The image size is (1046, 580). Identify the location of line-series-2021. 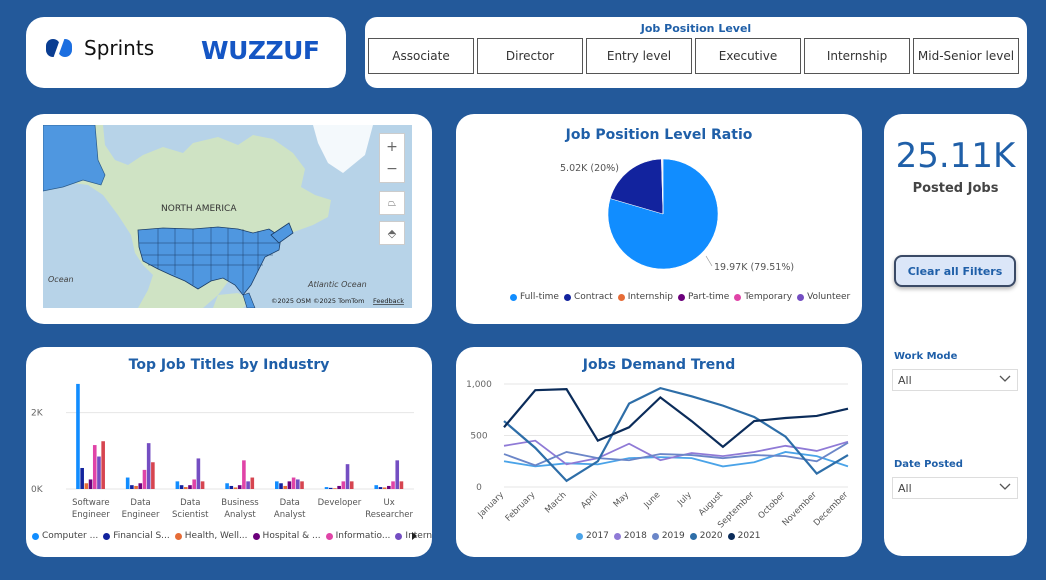
(676, 418).